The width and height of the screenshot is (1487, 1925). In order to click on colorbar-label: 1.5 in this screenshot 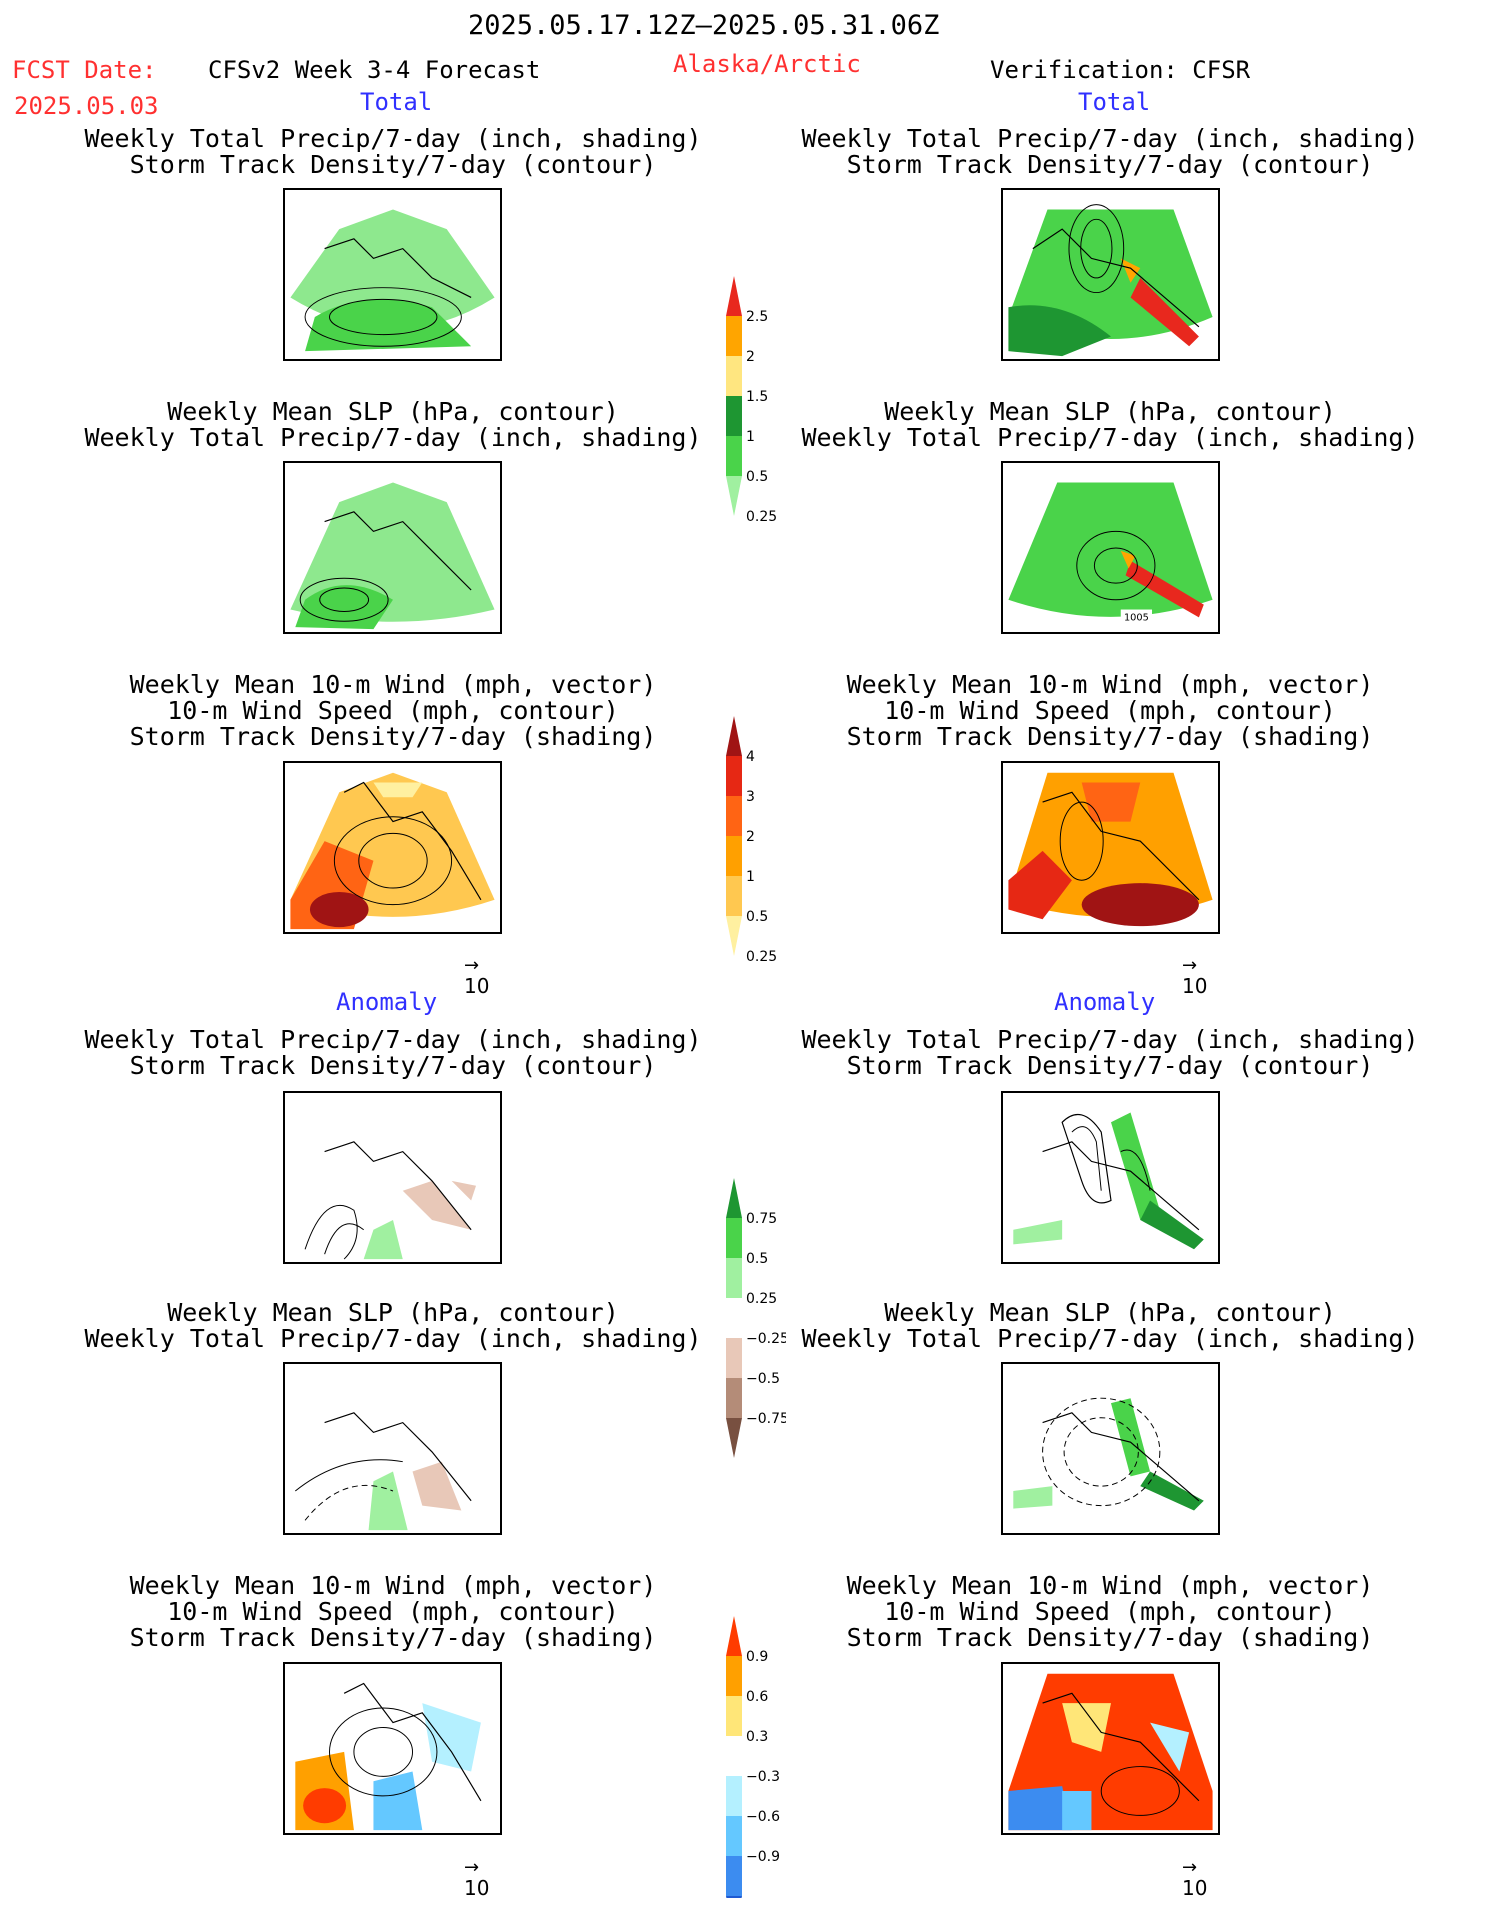, I will do `click(757, 397)`.